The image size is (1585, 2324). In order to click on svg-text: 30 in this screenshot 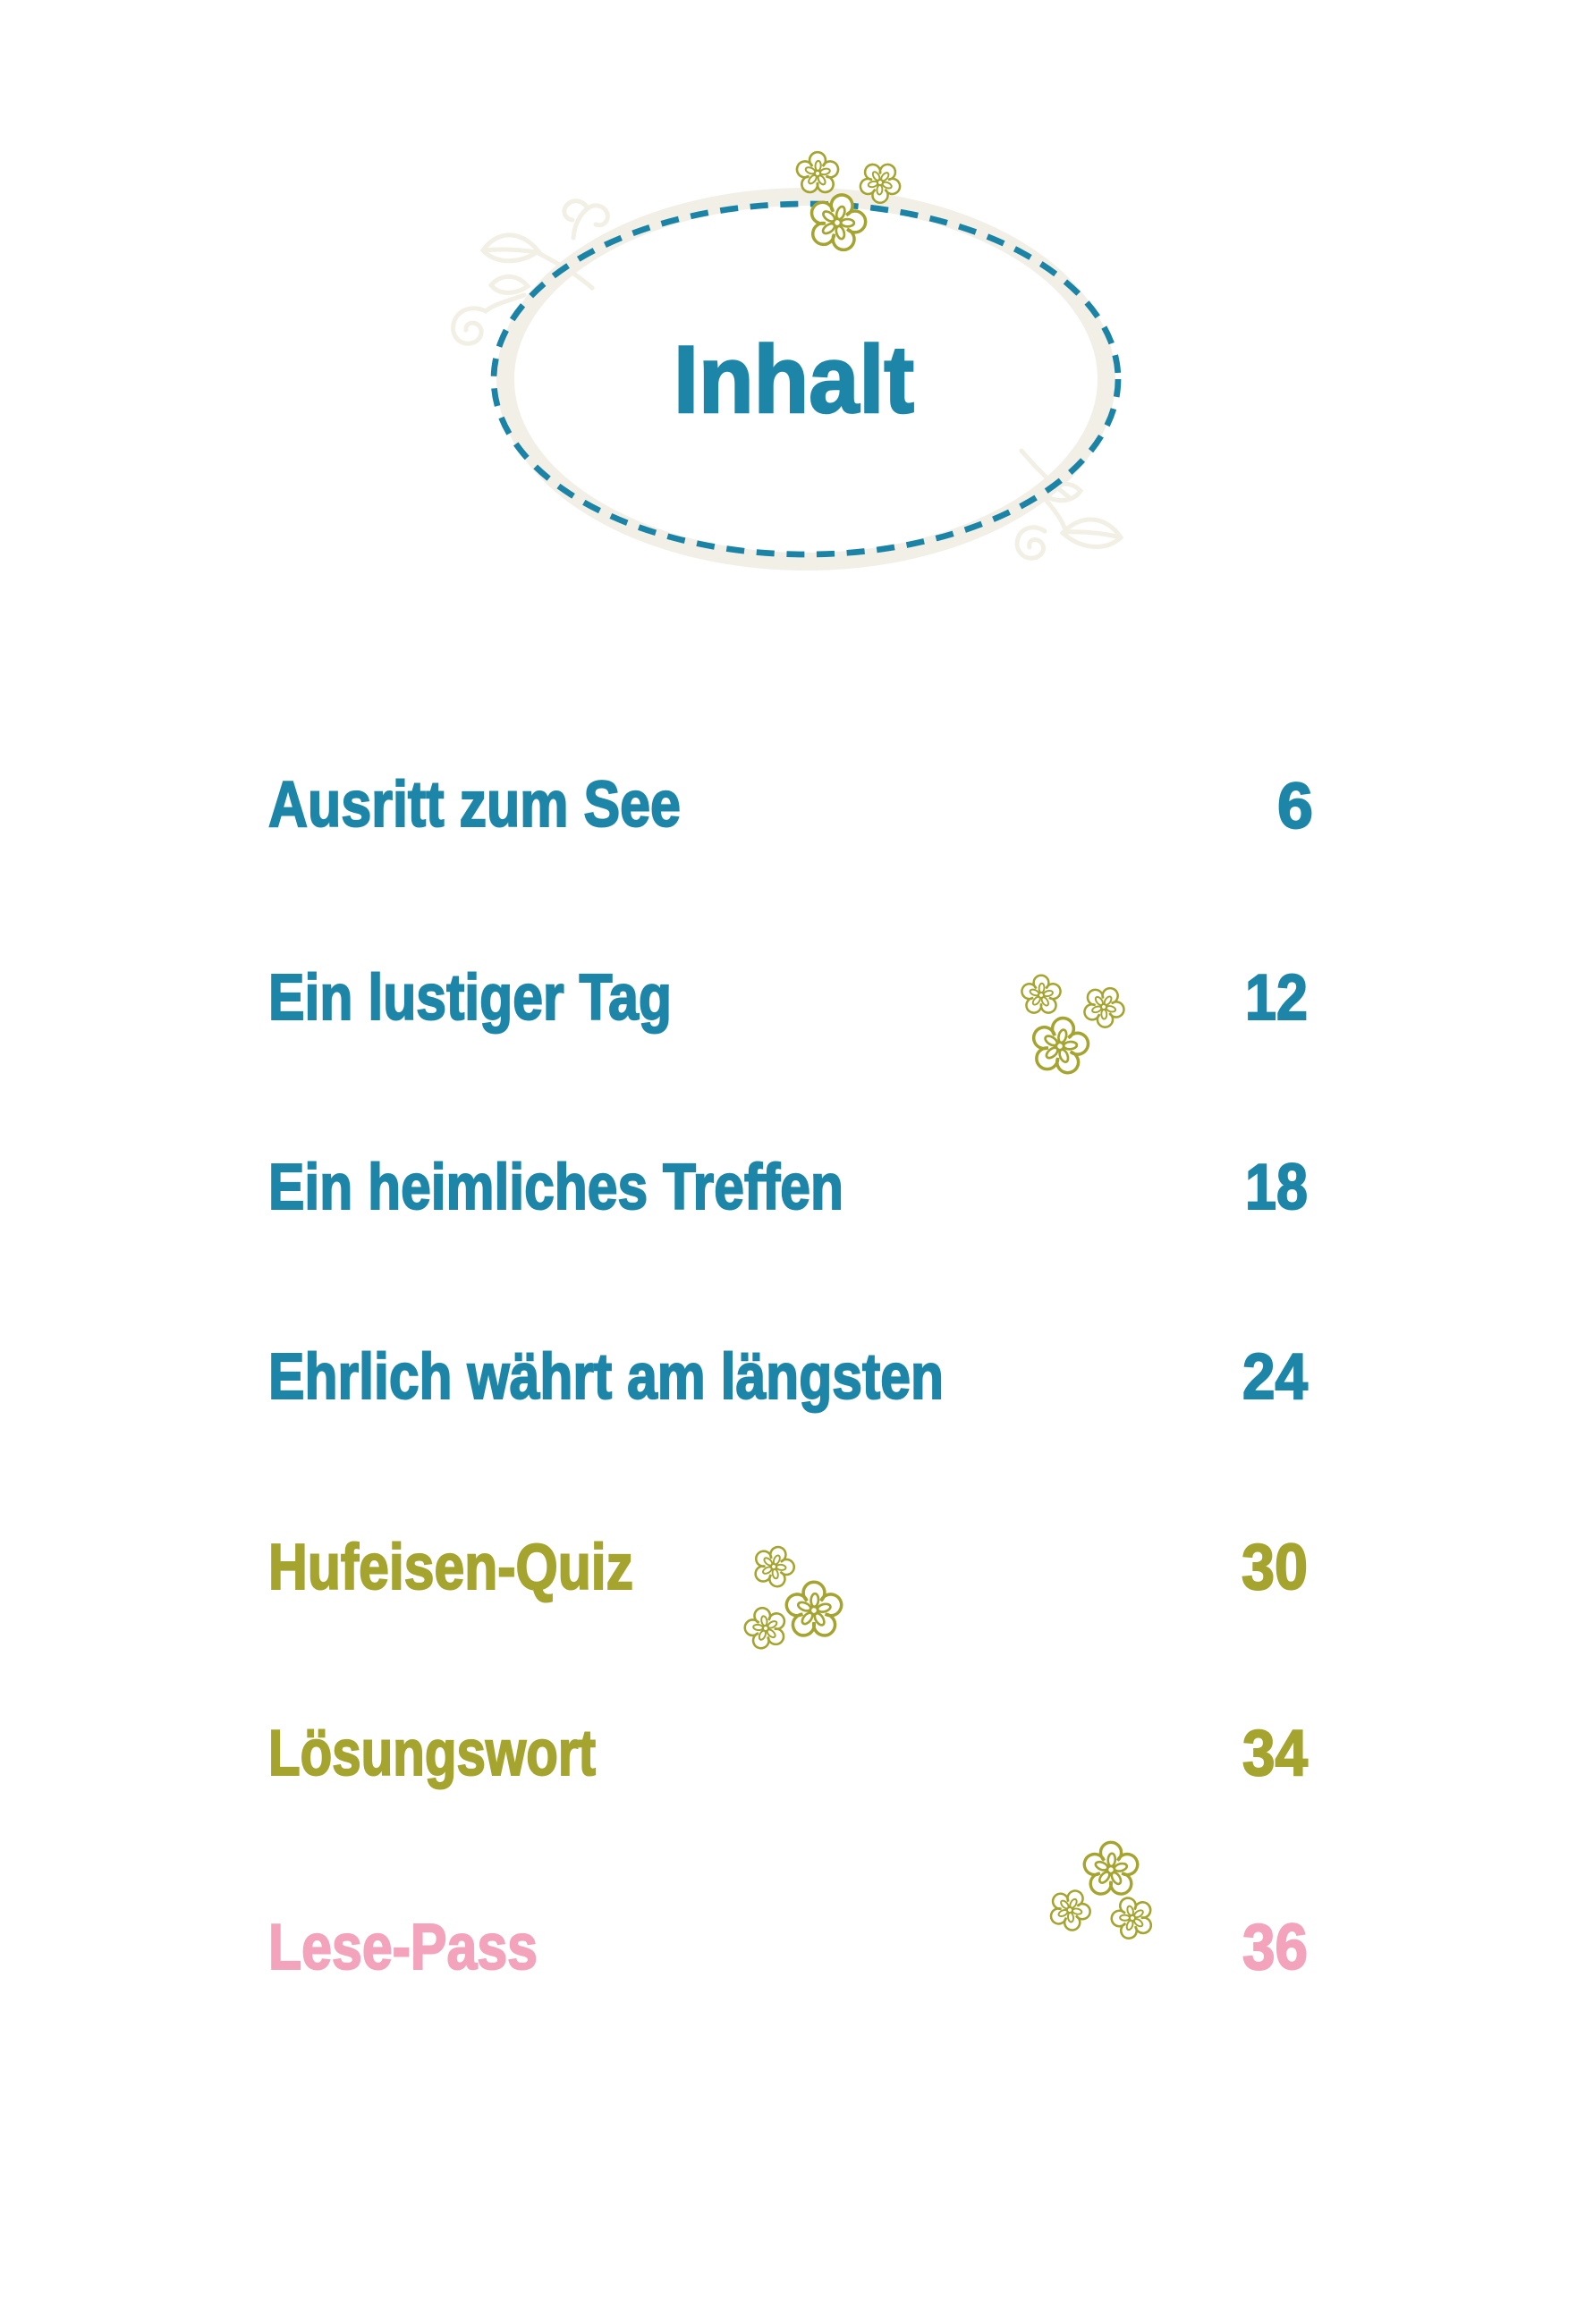, I will do `click(1275, 1567)`.